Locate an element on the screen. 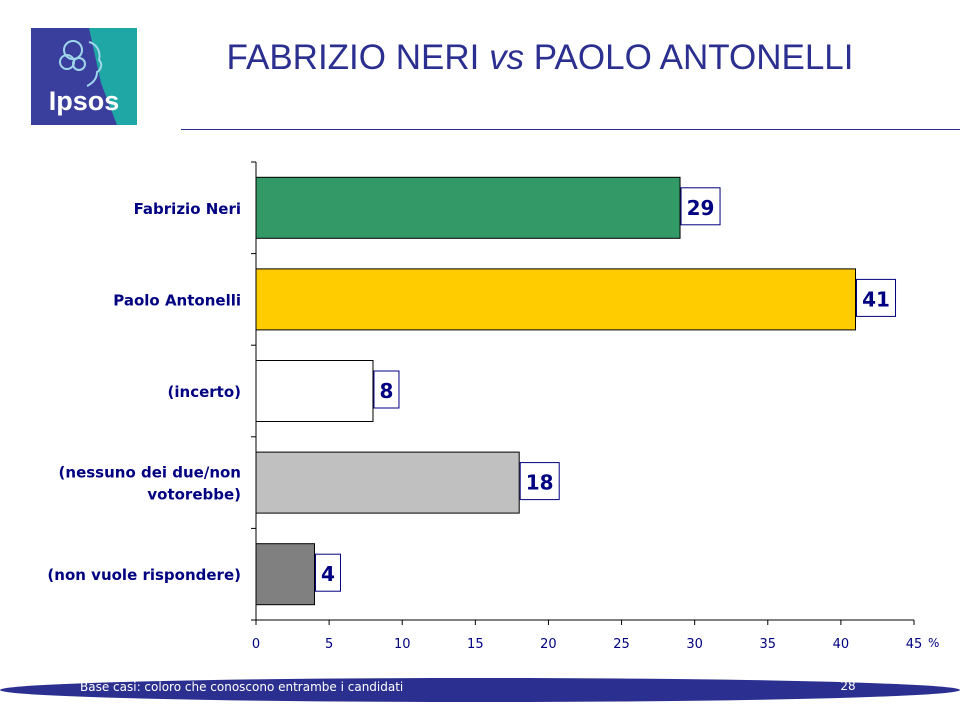 The image size is (960, 720). page-number: 28 is located at coordinates (848, 686).